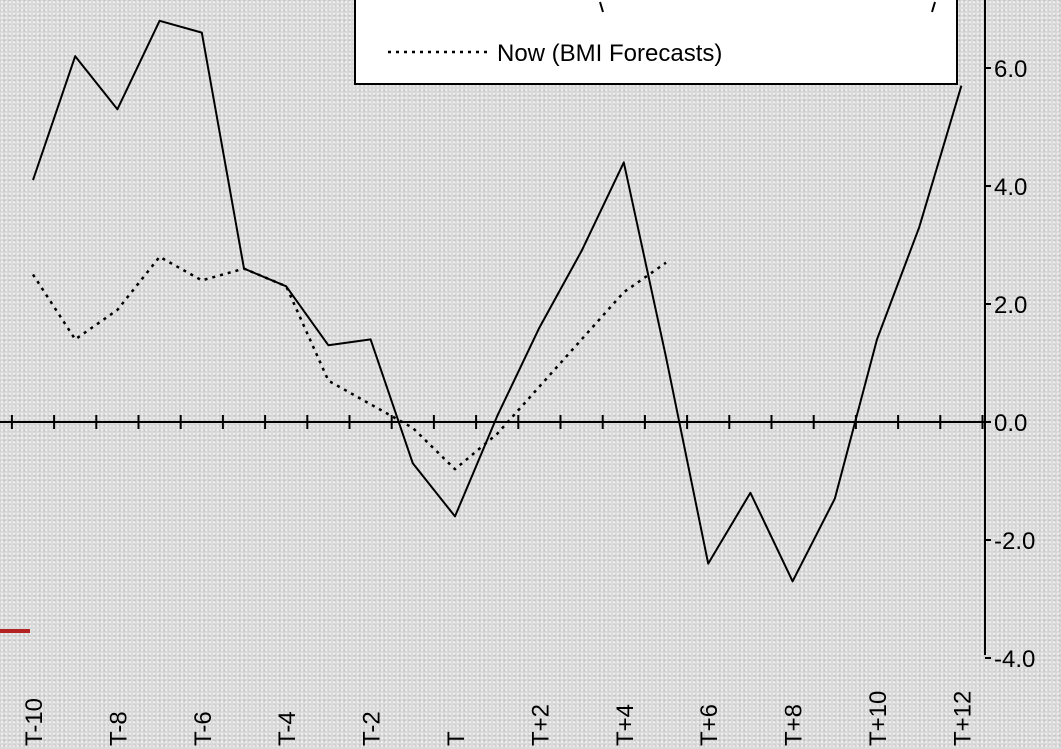 The image size is (1061, 749). Describe the element at coordinates (794, 725) in the screenshot. I see `x-tick-label: T+8` at that location.